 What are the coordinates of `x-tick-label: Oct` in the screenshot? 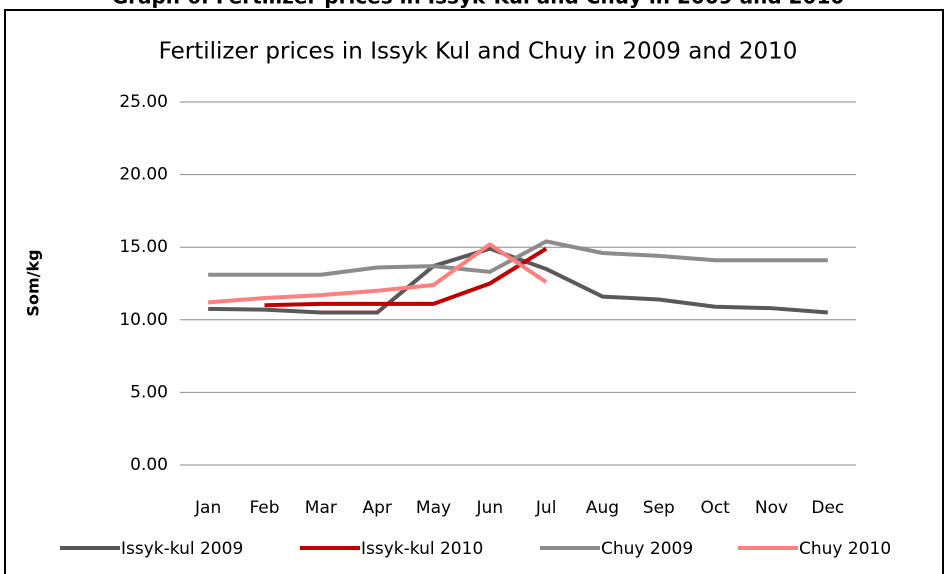 It's located at (715, 508).